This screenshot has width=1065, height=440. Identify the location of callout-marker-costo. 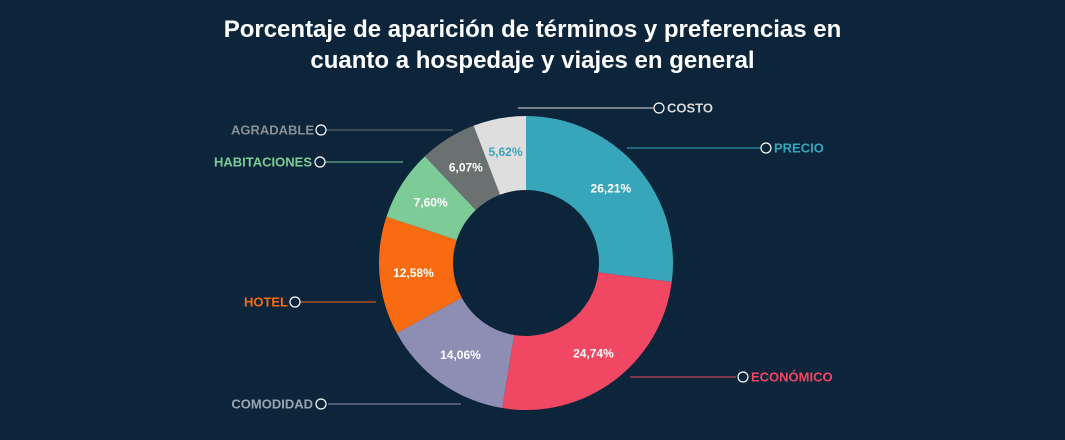
(659, 108).